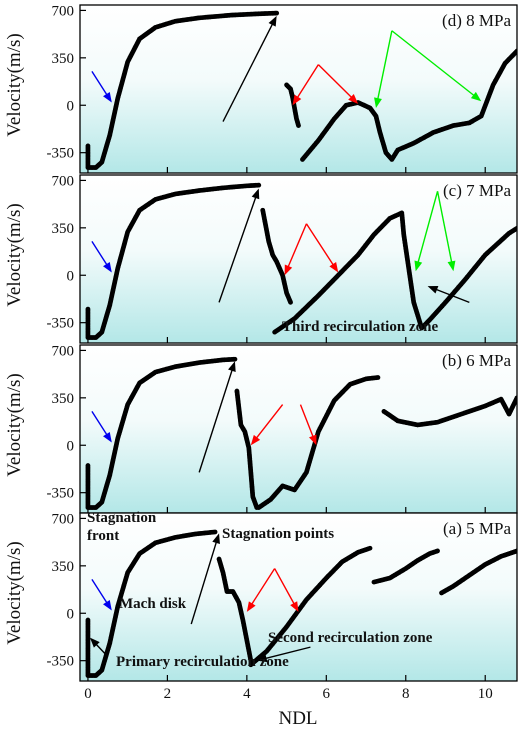 This screenshot has width=519, height=730. I want to click on annotation-stagnation: Stagnation, so click(122, 518).